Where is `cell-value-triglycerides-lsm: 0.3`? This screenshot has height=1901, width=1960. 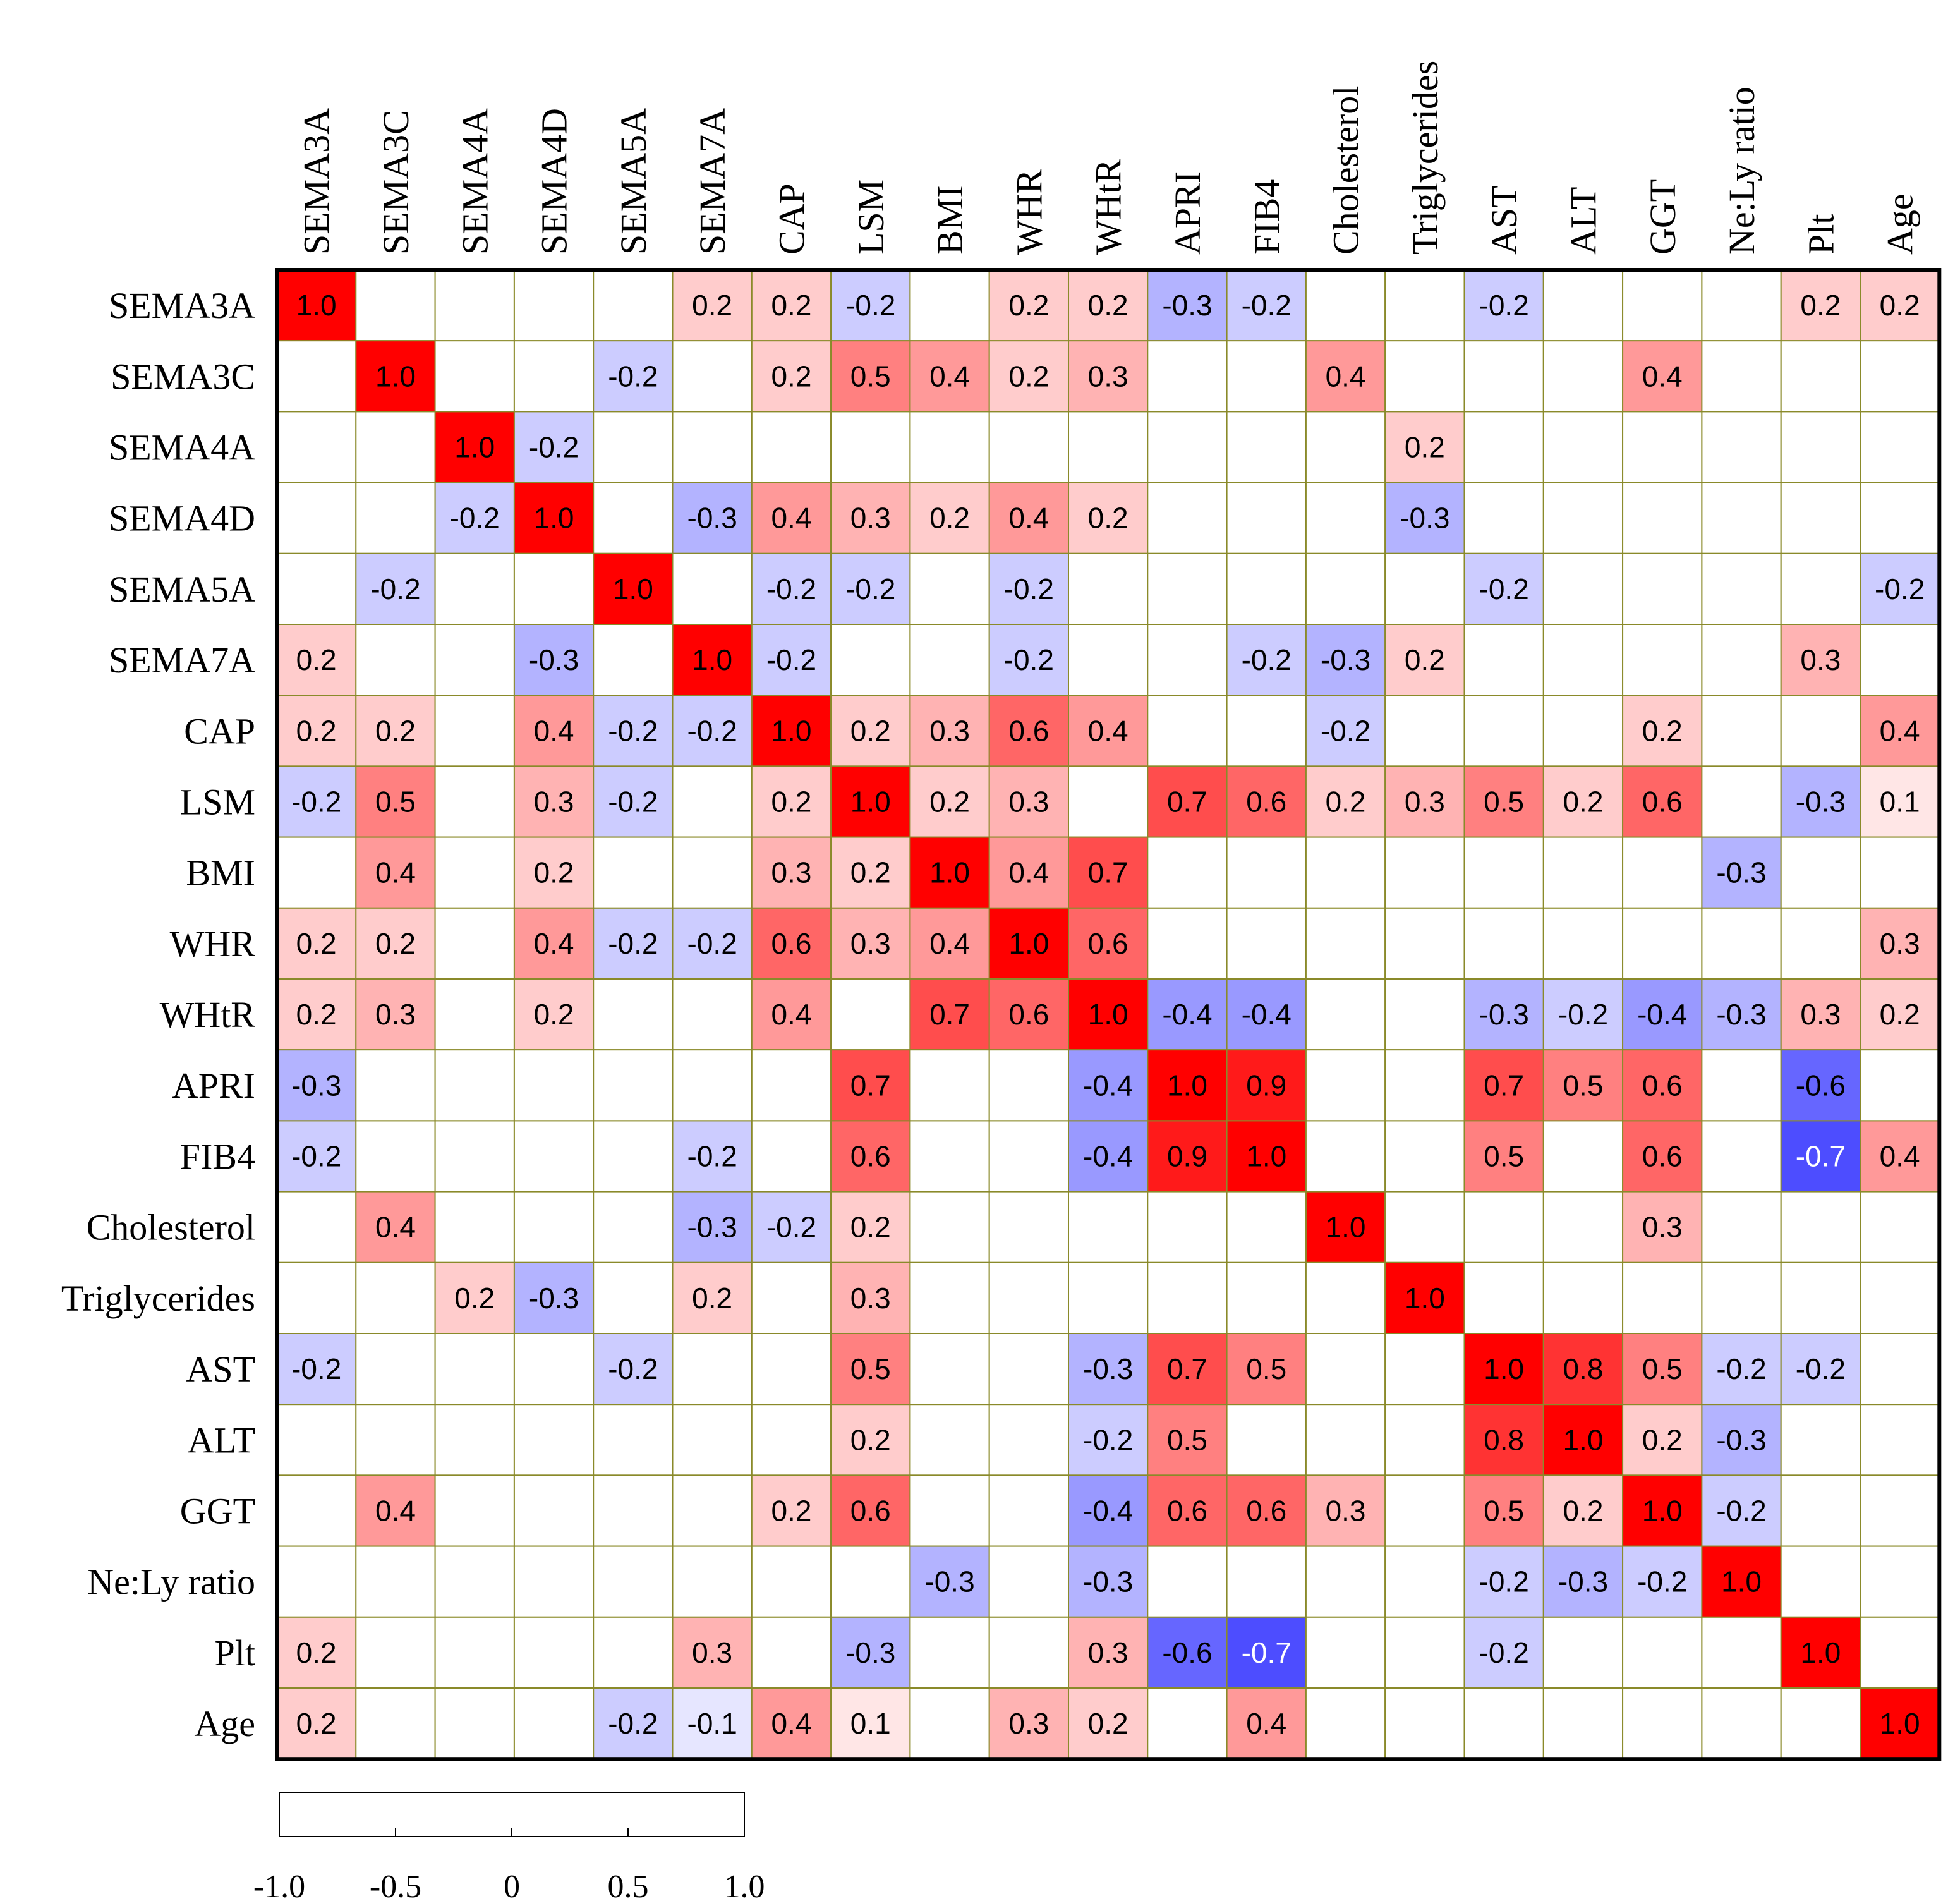
cell-value-triglycerides-lsm: 0.3 is located at coordinates (870, 1298).